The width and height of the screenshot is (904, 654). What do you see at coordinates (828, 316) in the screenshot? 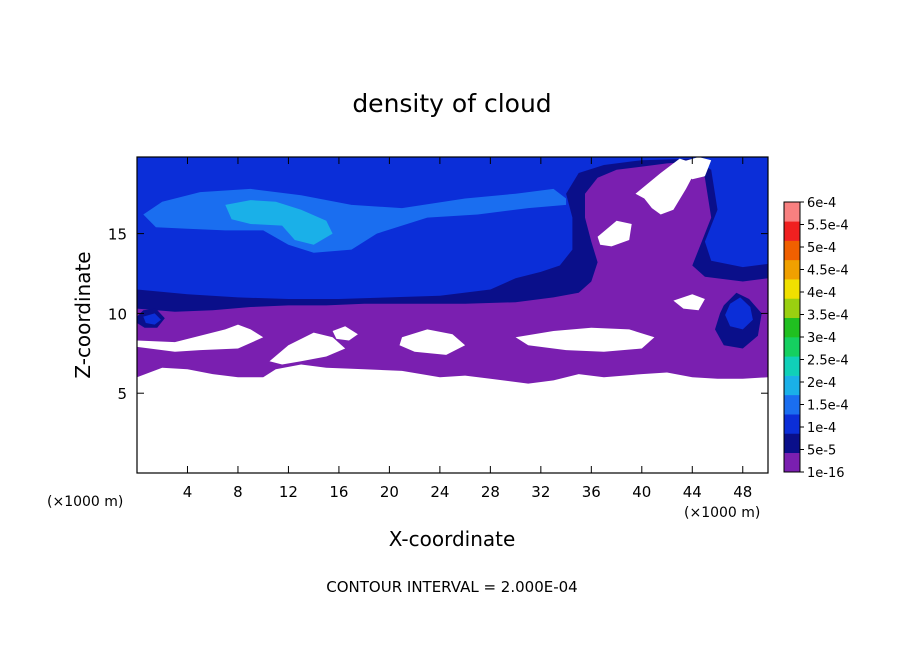
I see `colorbar-label: 3.5e-4` at bounding box center [828, 316].